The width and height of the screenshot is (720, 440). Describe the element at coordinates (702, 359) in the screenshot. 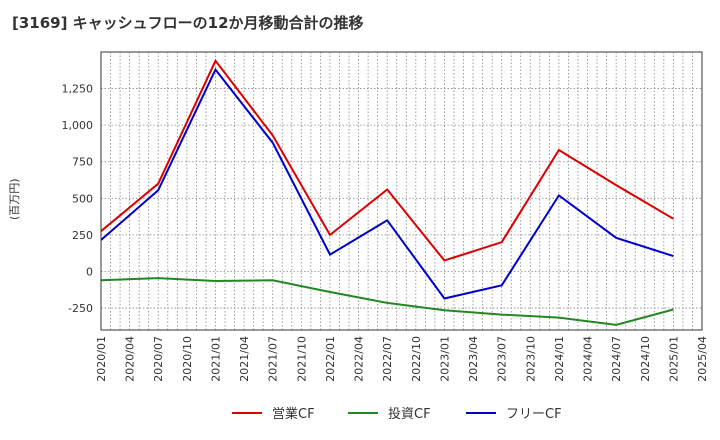

I see `x-tick-label: 2025/04` at that location.